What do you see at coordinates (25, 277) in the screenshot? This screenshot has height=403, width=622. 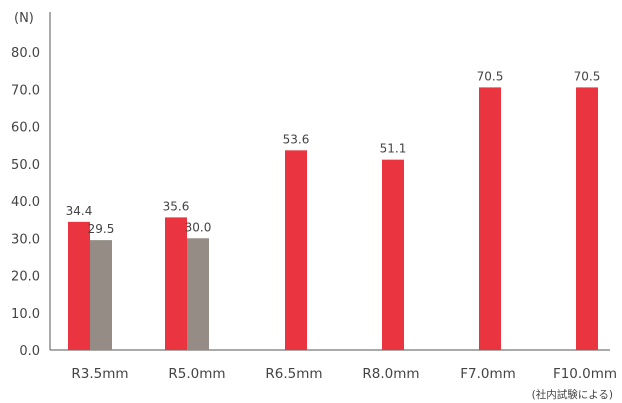 I see `y-tick-label: 20.0` at bounding box center [25, 277].